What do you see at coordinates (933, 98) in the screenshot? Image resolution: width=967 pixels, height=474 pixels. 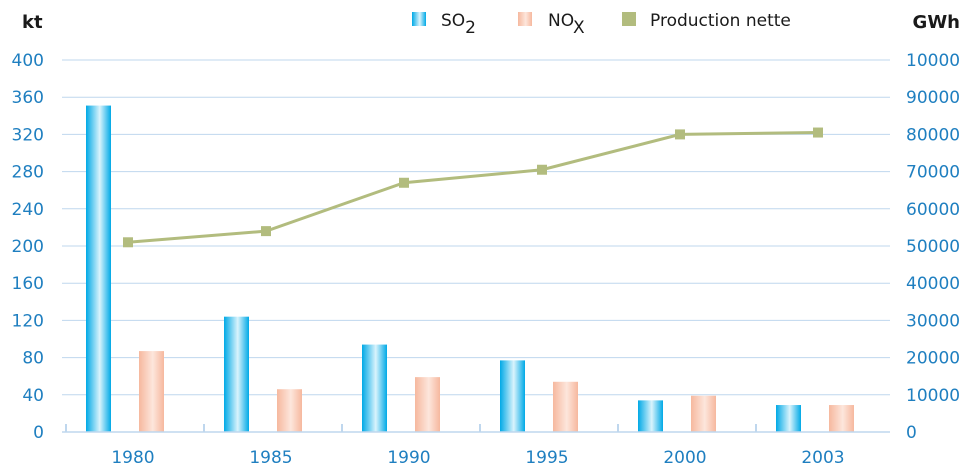 I see `y-right-tick-label: 90000` at bounding box center [933, 98].